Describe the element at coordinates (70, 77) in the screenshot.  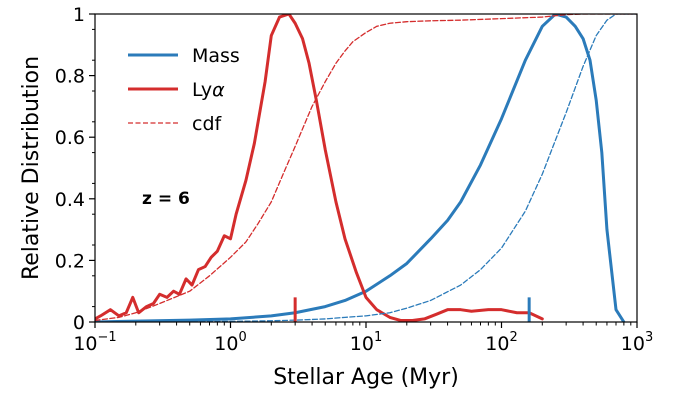
I see `y-tick-label: 0.8` at that location.